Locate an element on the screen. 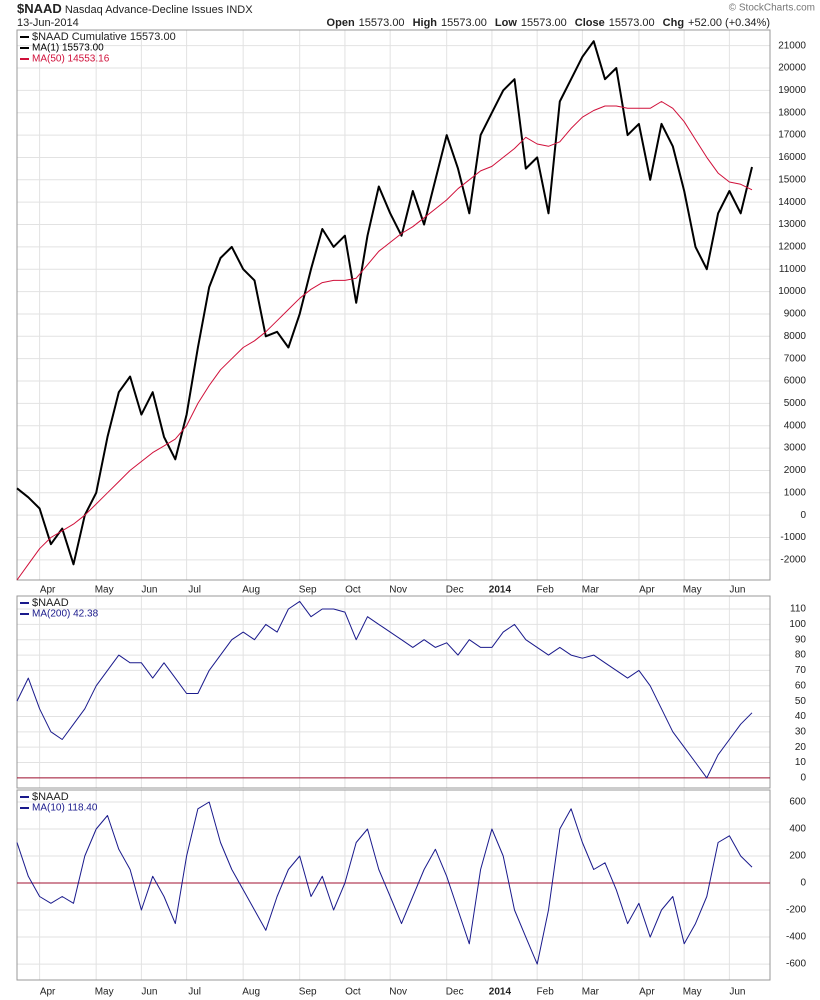 Image resolution: width=820 pixels, height=1000 pixels. y-tick-label: 12000 is located at coordinates (792, 247).